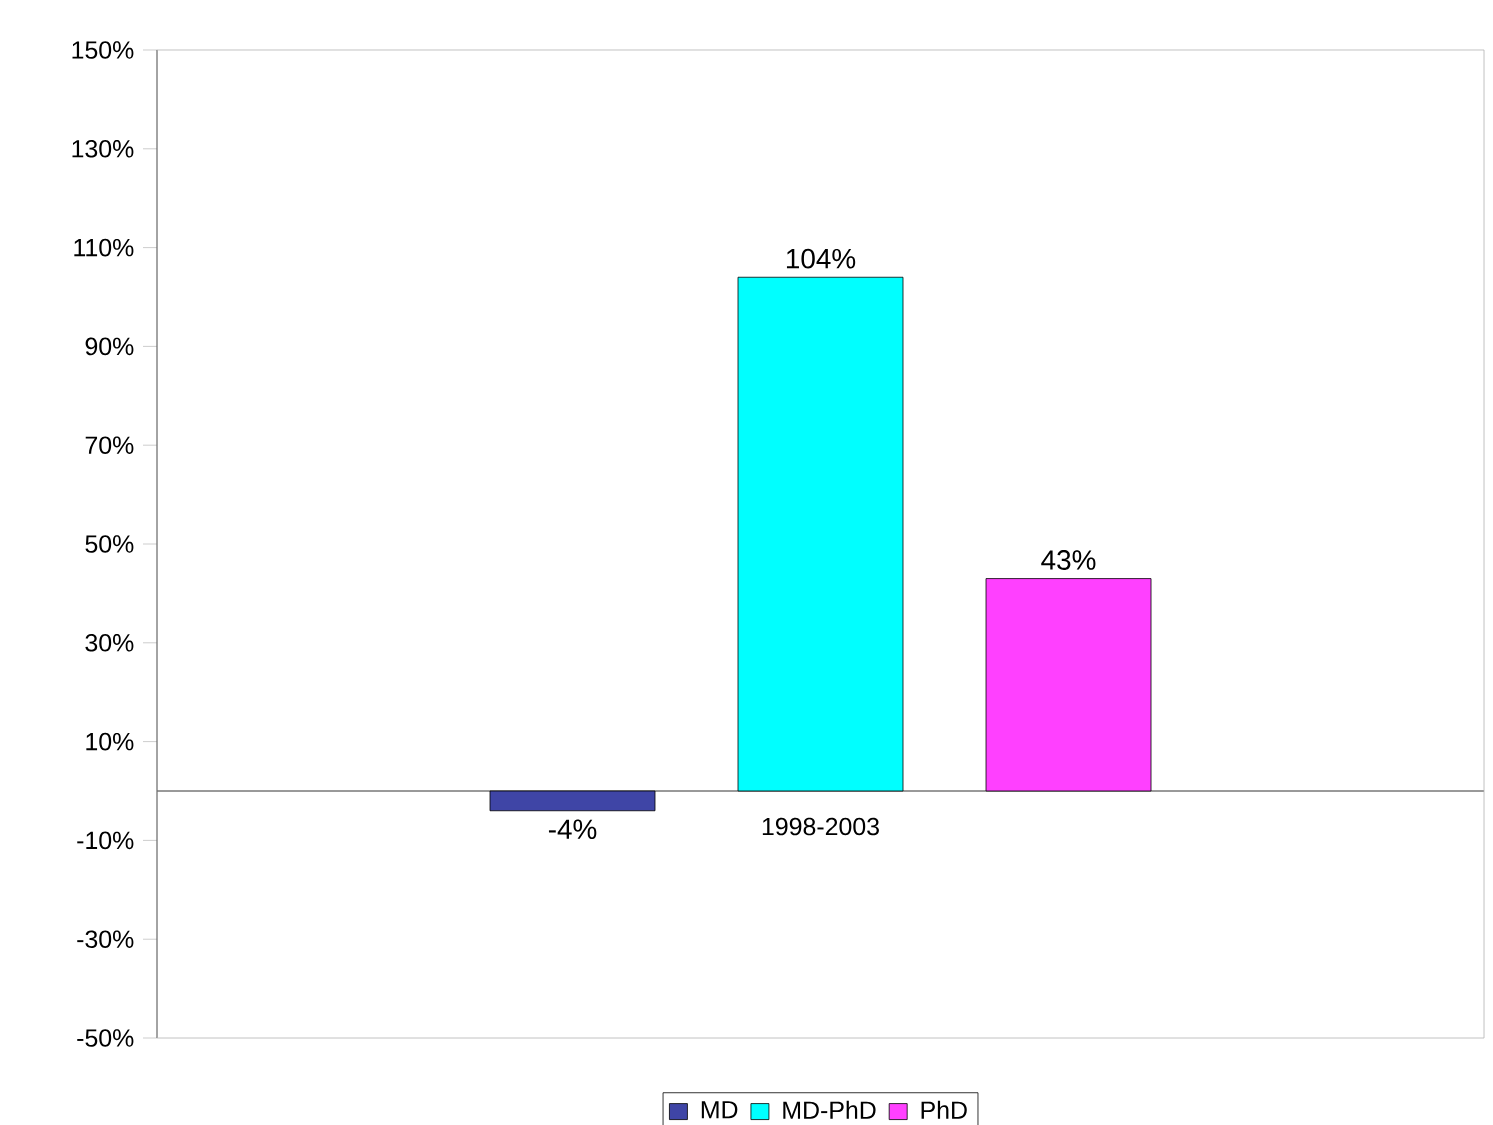  Describe the element at coordinates (829, 1109) in the screenshot. I see `legend-label: MD-PhD` at that location.